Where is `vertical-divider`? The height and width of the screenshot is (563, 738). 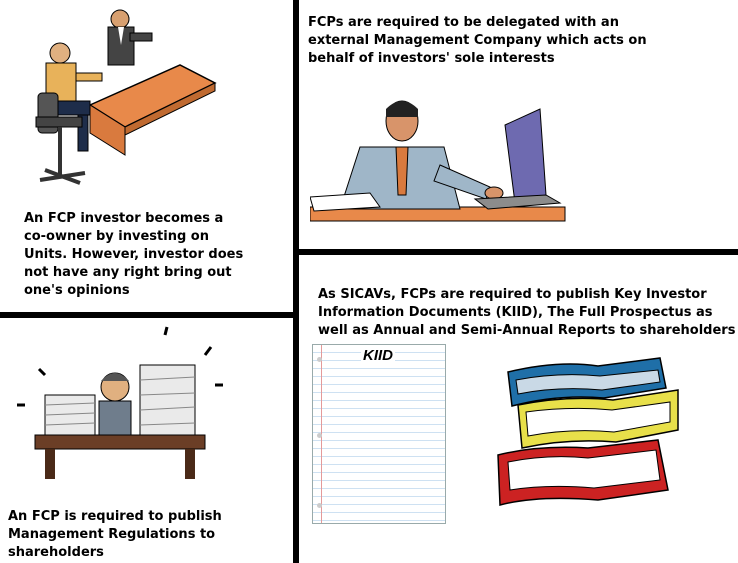
vertical-divider is located at coordinates (296, 281).